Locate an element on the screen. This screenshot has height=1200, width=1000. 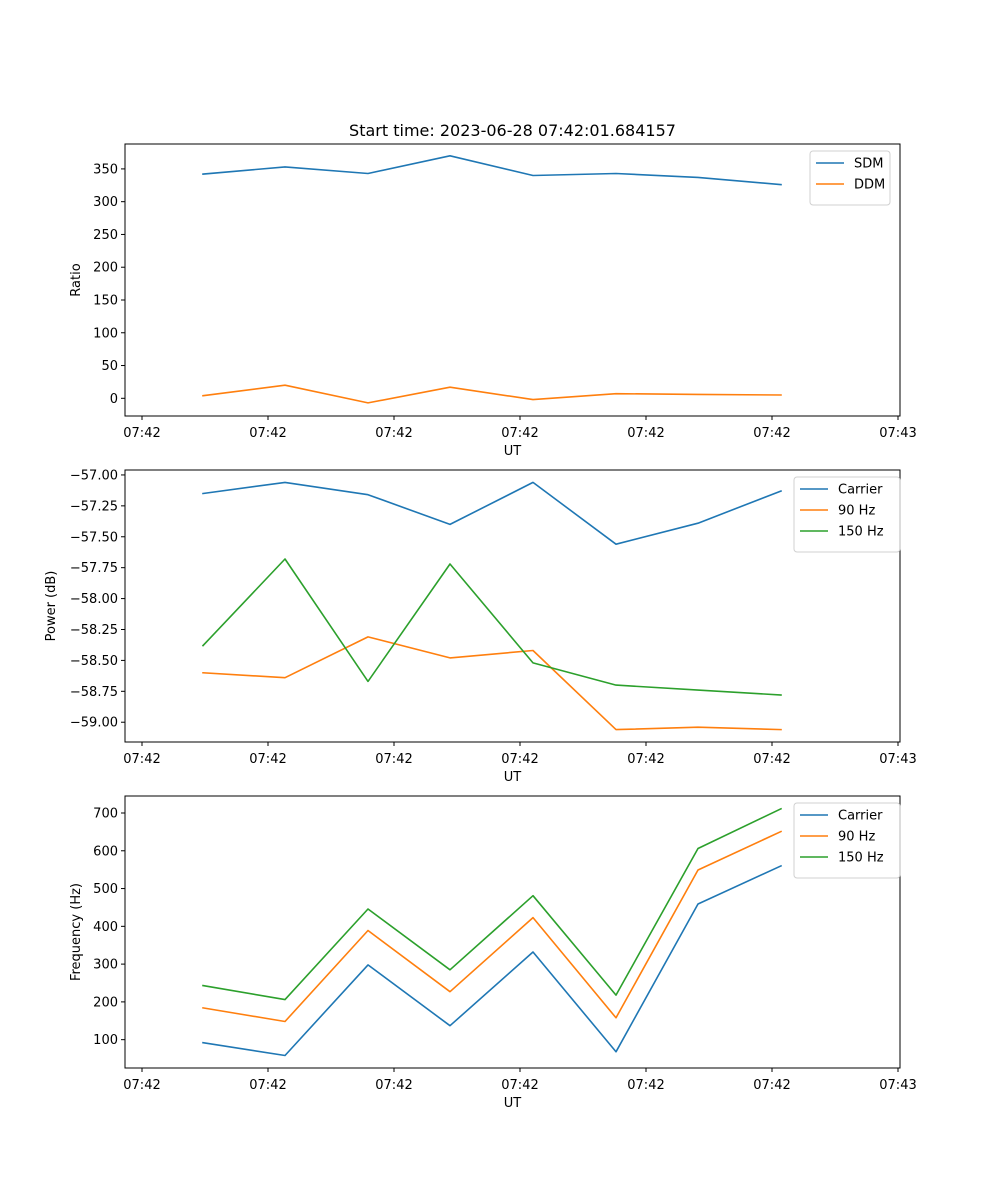
y-tick-label: 150 is located at coordinates (105, 300).